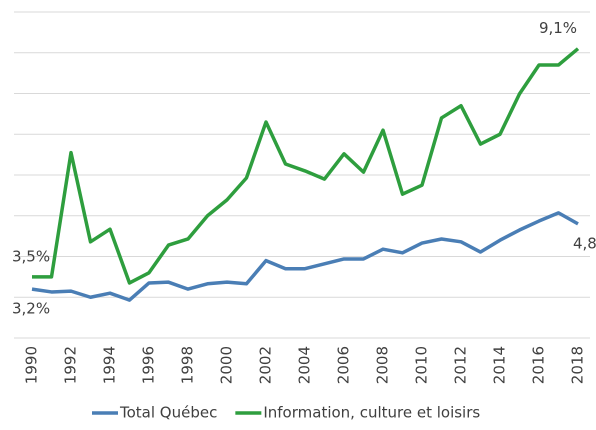 This screenshot has width=596, height=430. Describe the element at coordinates (71, 365) in the screenshot. I see `x-tick-label: 1992` at that location.